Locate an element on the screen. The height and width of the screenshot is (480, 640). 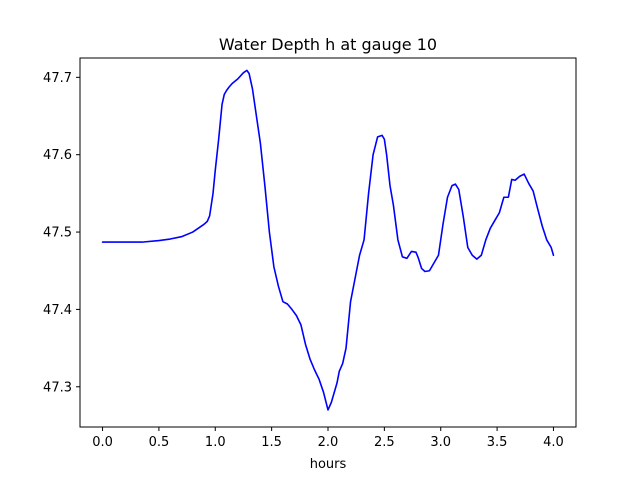
x-axis-label: hours is located at coordinates (328, 464).